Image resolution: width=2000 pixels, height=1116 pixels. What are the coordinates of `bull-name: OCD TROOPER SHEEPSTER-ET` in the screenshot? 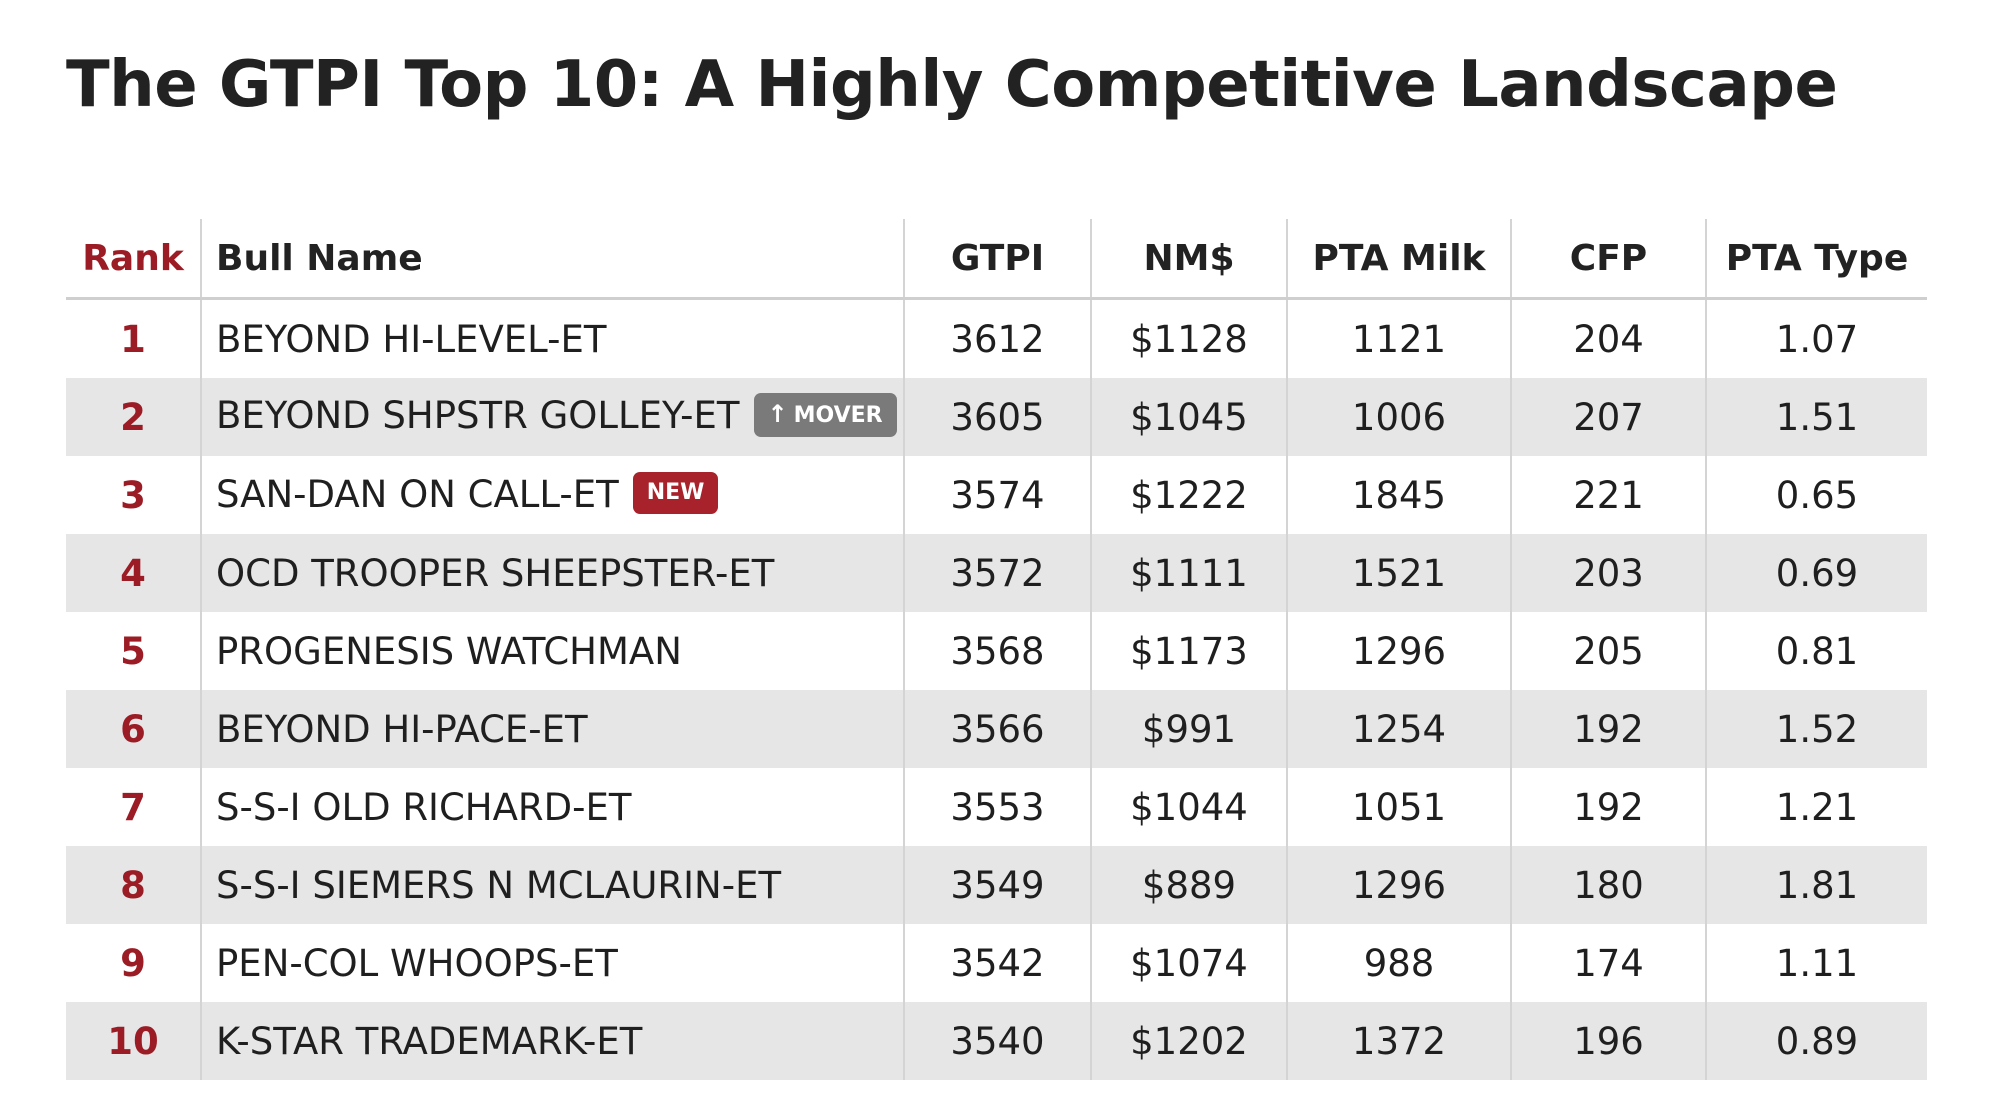 It's located at (495, 573).